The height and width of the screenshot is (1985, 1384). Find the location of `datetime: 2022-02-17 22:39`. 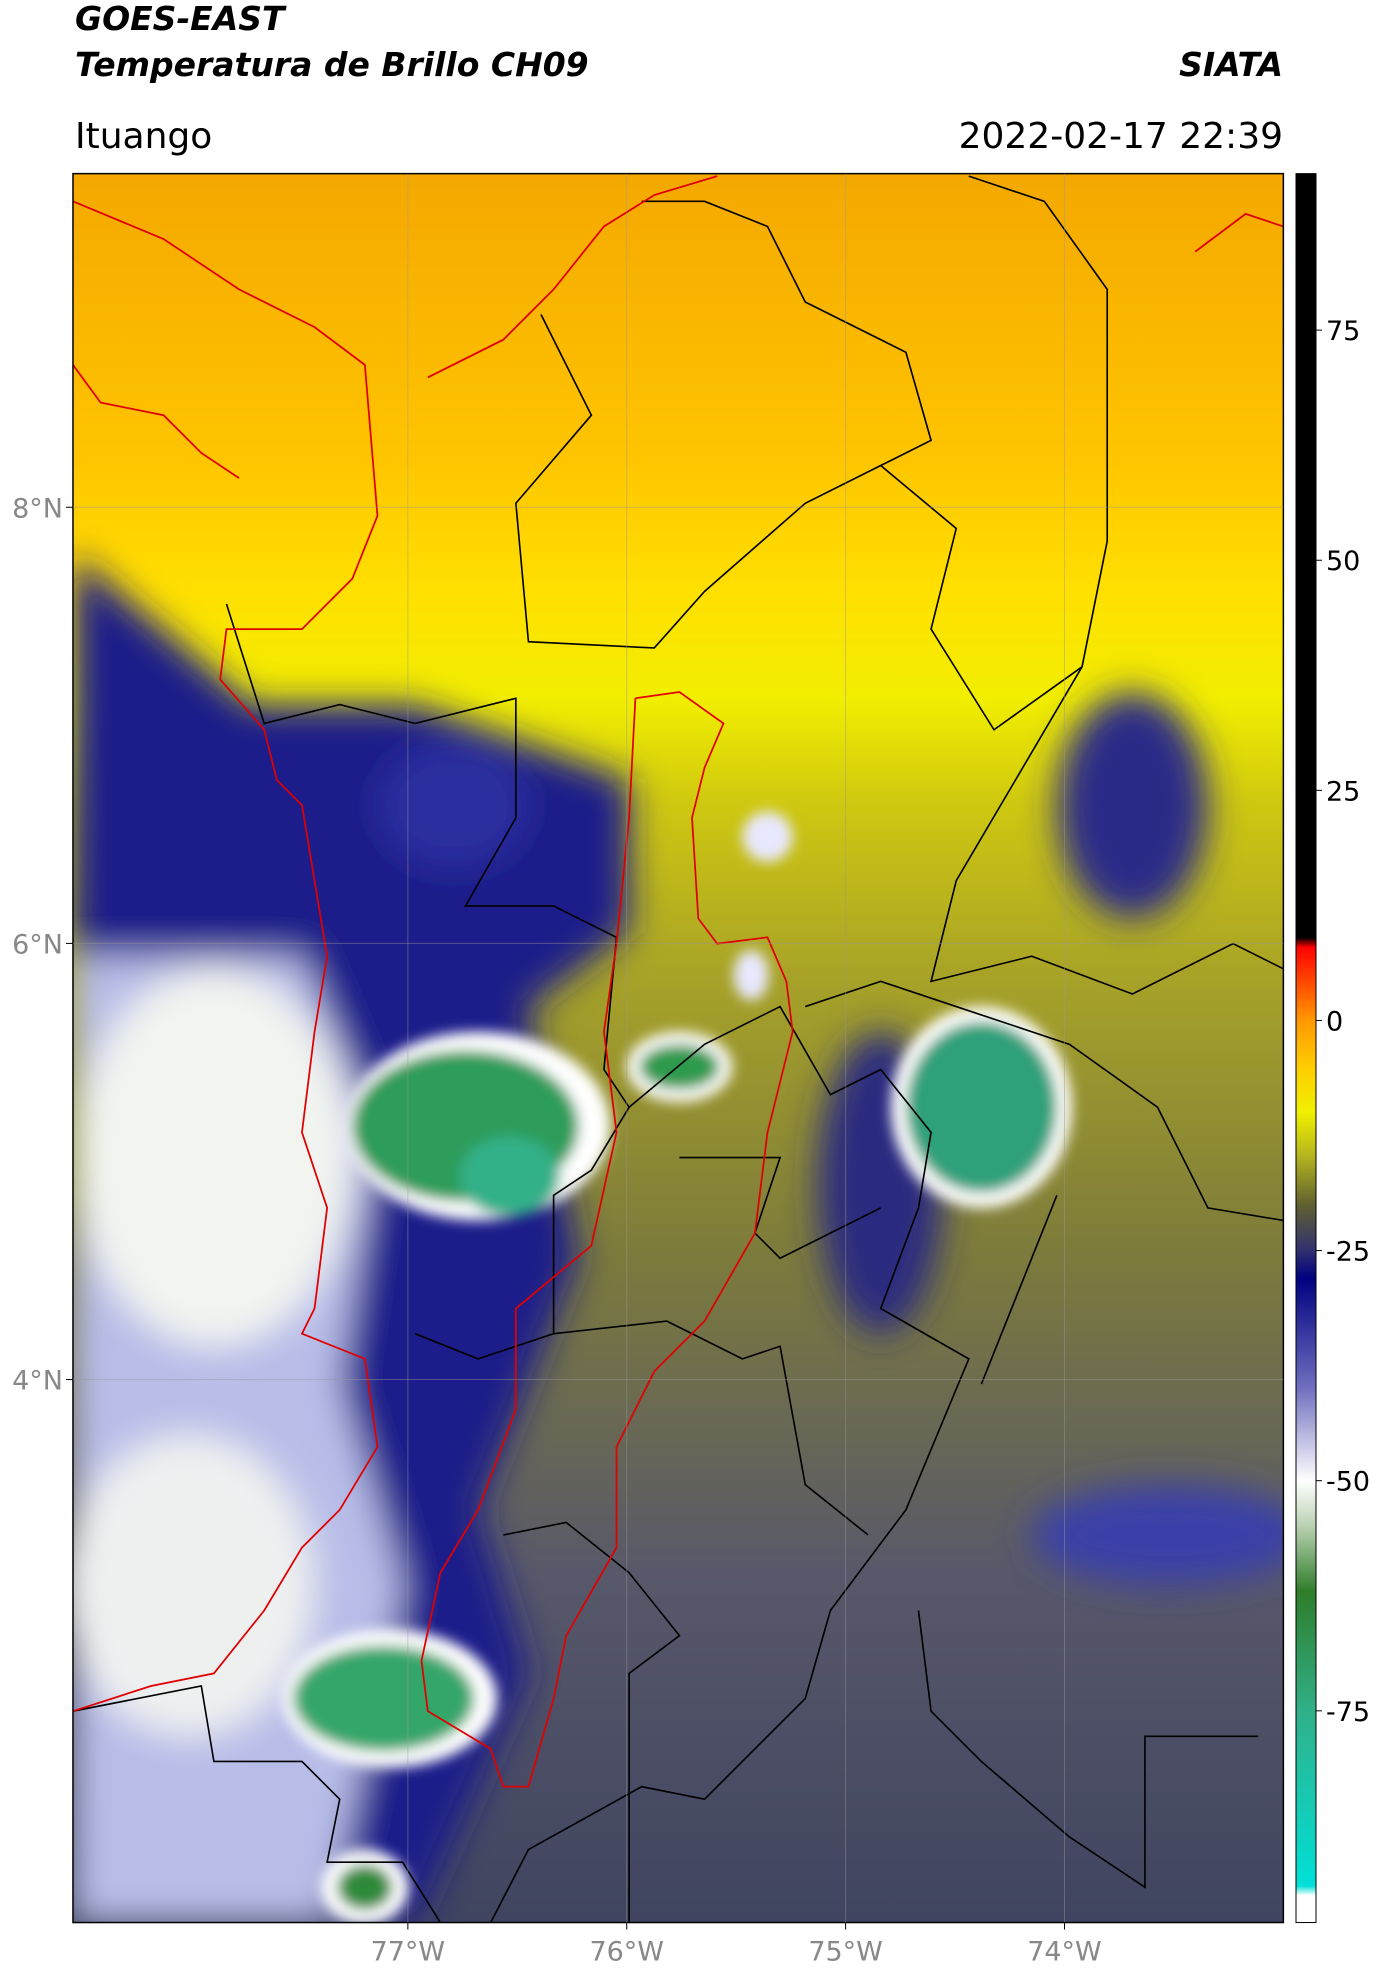

datetime: 2022-02-17 22:39 is located at coordinates (1121, 136).